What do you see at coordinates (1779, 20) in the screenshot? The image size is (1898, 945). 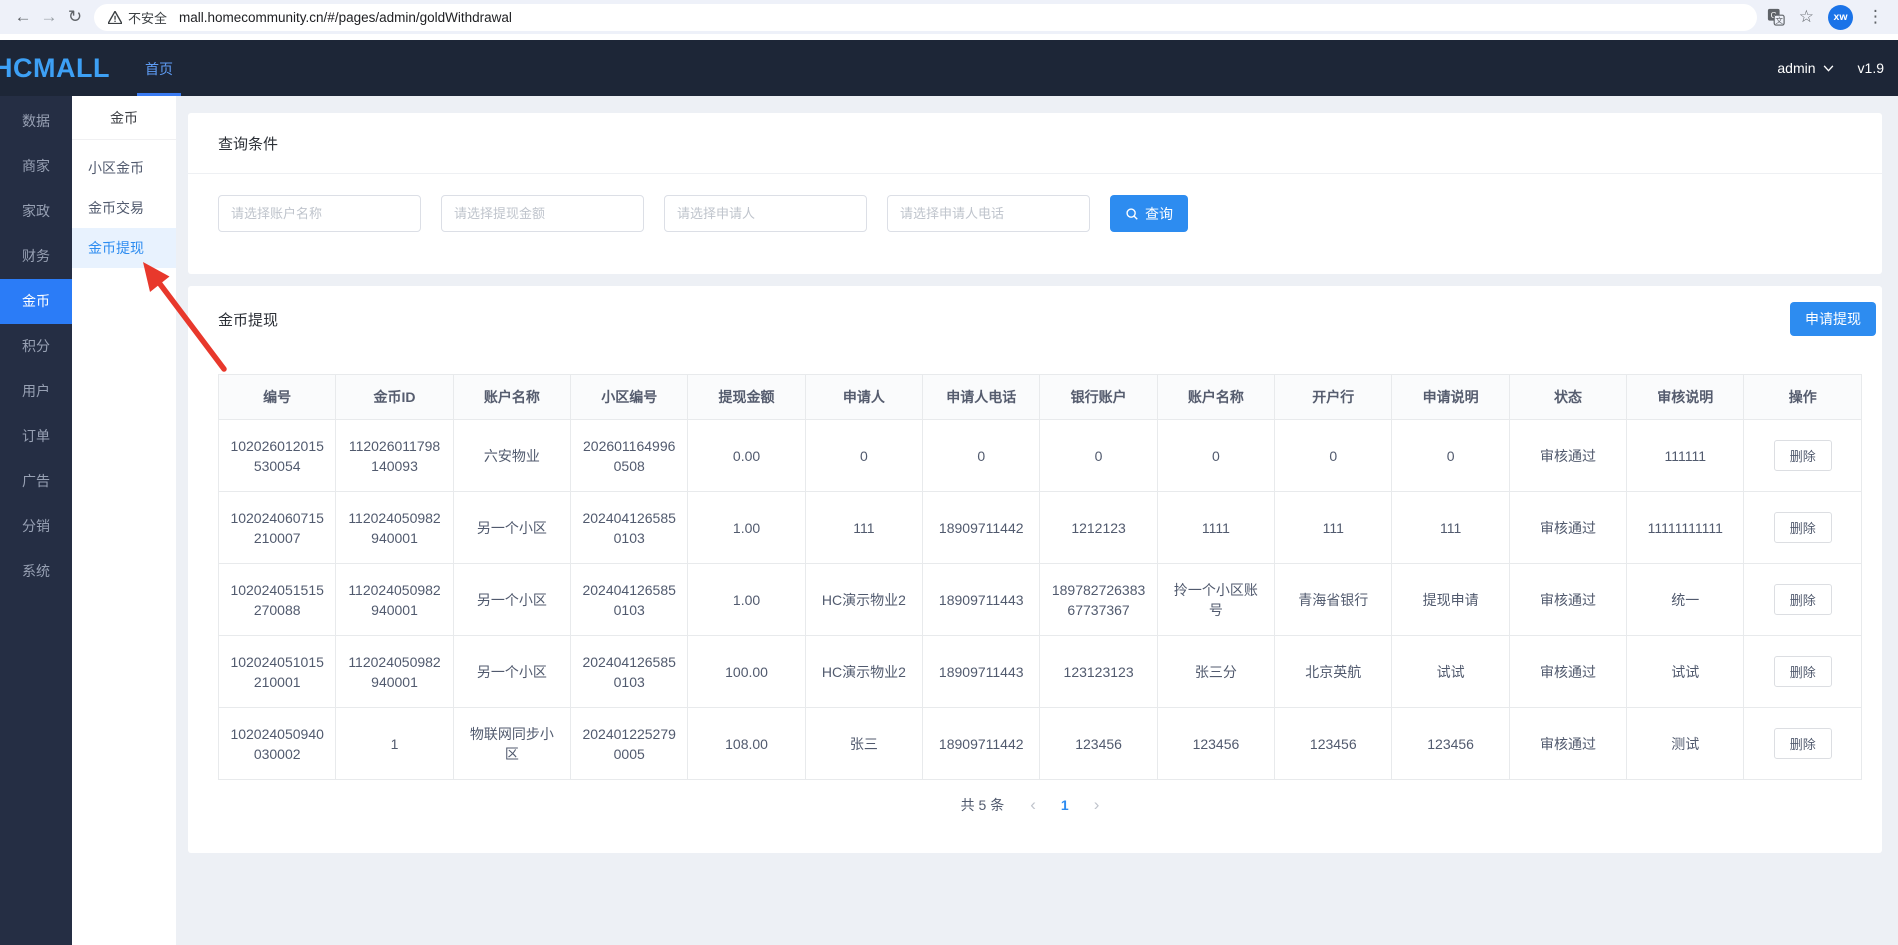 I see `svg-text: 文` at bounding box center [1779, 20].